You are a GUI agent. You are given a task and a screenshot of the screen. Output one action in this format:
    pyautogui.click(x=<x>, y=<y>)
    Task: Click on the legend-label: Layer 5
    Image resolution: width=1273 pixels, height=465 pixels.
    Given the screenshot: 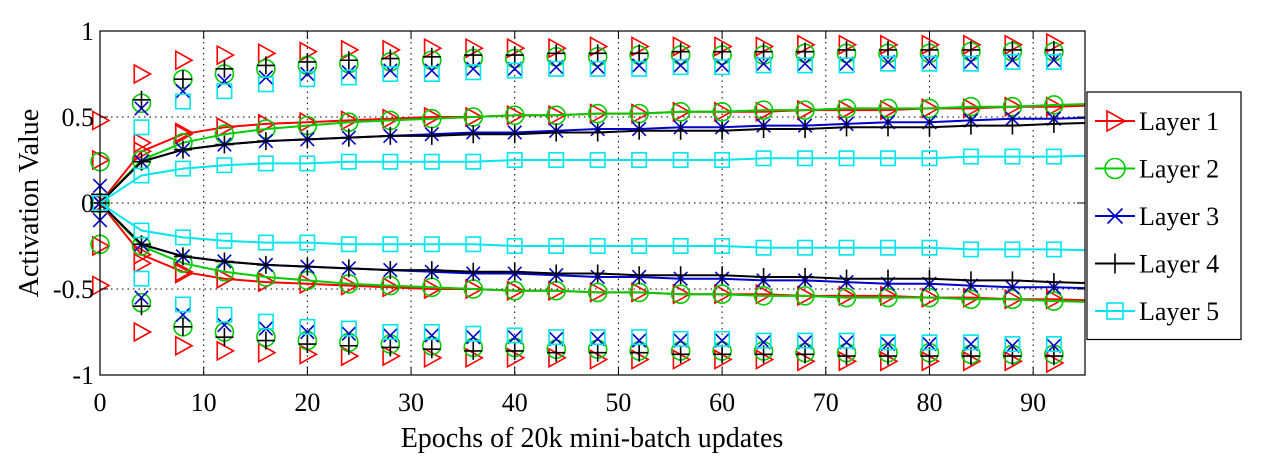 What is the action you would take?
    pyautogui.click(x=1179, y=311)
    